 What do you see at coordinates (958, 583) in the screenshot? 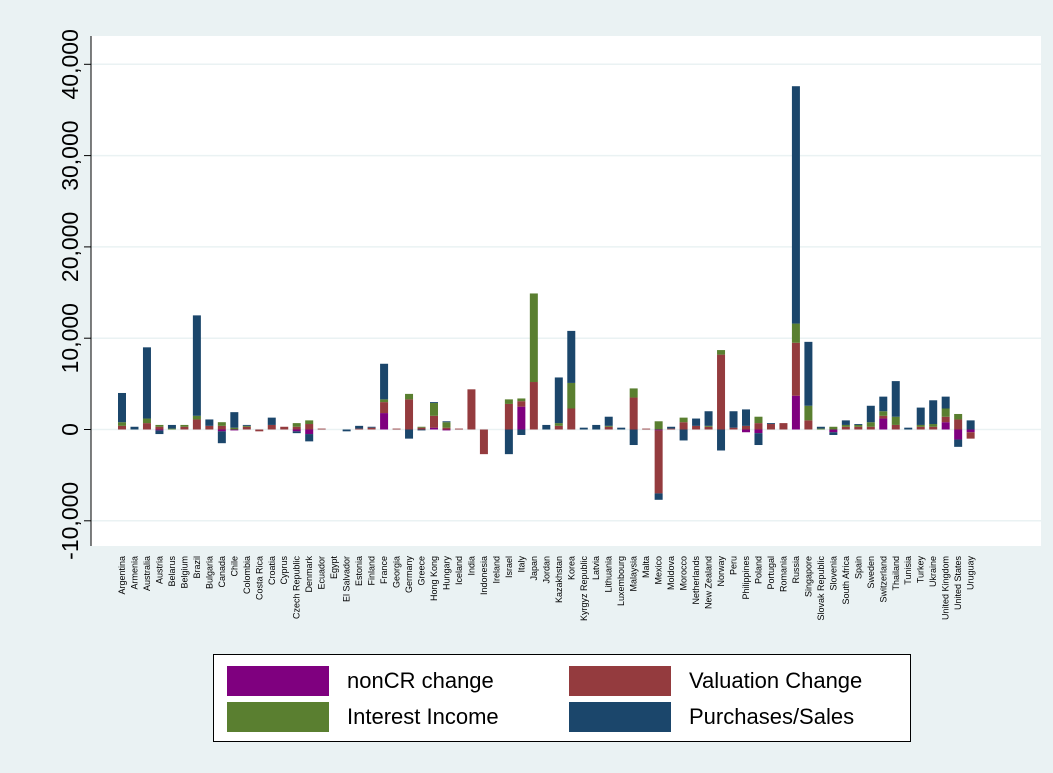
I see `x-tick-label: United States` at bounding box center [958, 583].